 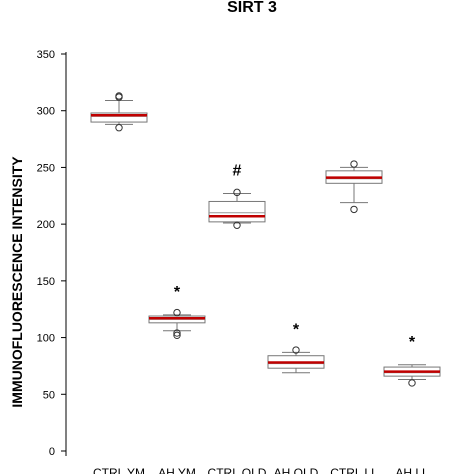 What do you see at coordinates (46, 339) in the screenshot?
I see `y-tick-label: 100` at bounding box center [46, 339].